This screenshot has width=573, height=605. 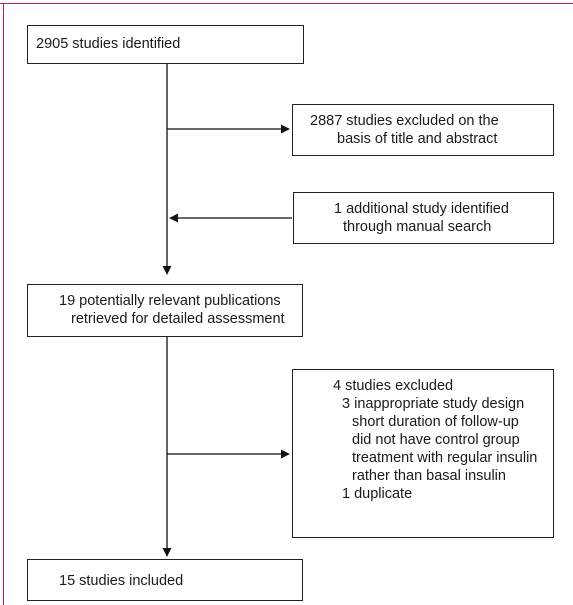 I want to click on box-text: basis of title and abstract, so click(x=417, y=139).